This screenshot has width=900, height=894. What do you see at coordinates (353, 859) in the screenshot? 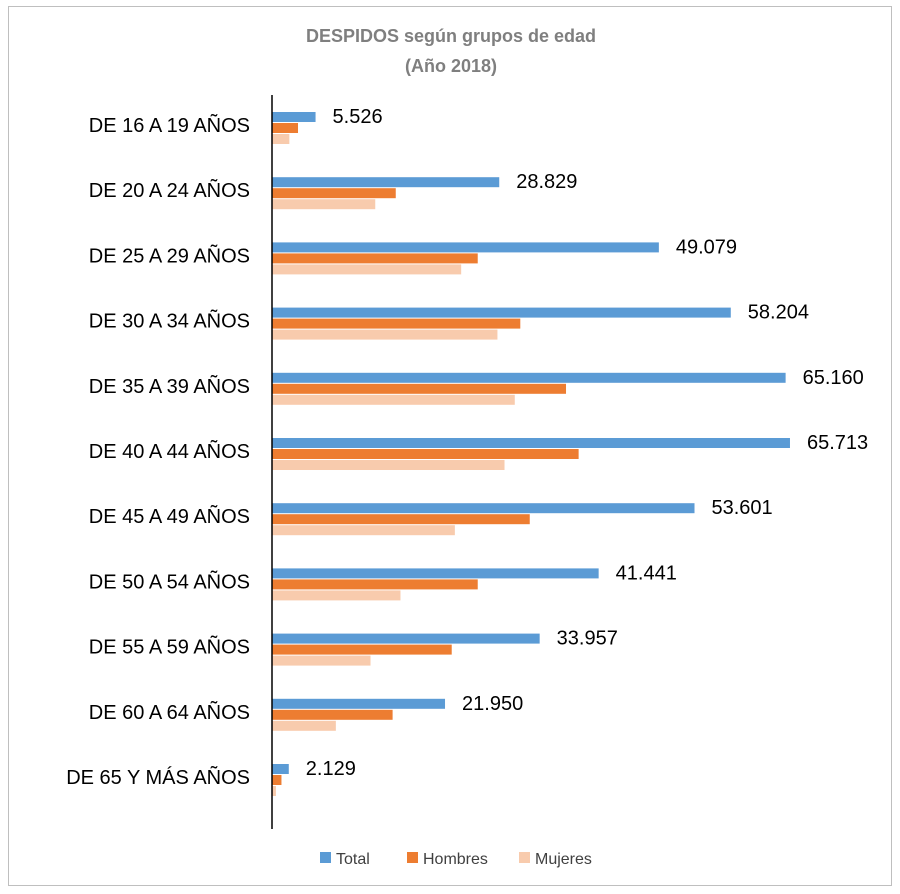
I see `legend-label: Total` at bounding box center [353, 859].